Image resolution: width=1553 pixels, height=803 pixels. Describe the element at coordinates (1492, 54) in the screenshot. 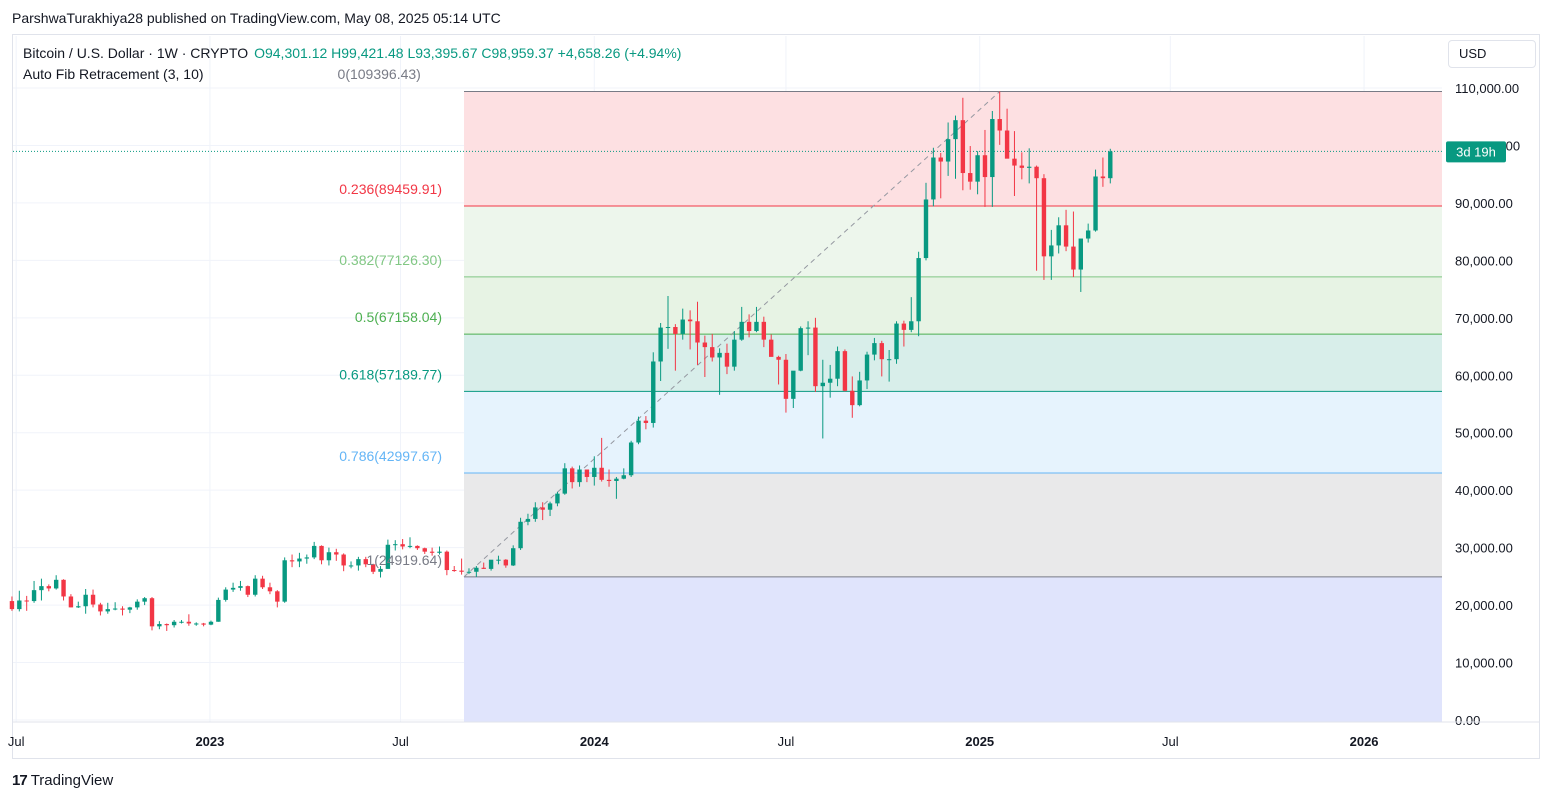

I see `currency-selector: USD` at that location.